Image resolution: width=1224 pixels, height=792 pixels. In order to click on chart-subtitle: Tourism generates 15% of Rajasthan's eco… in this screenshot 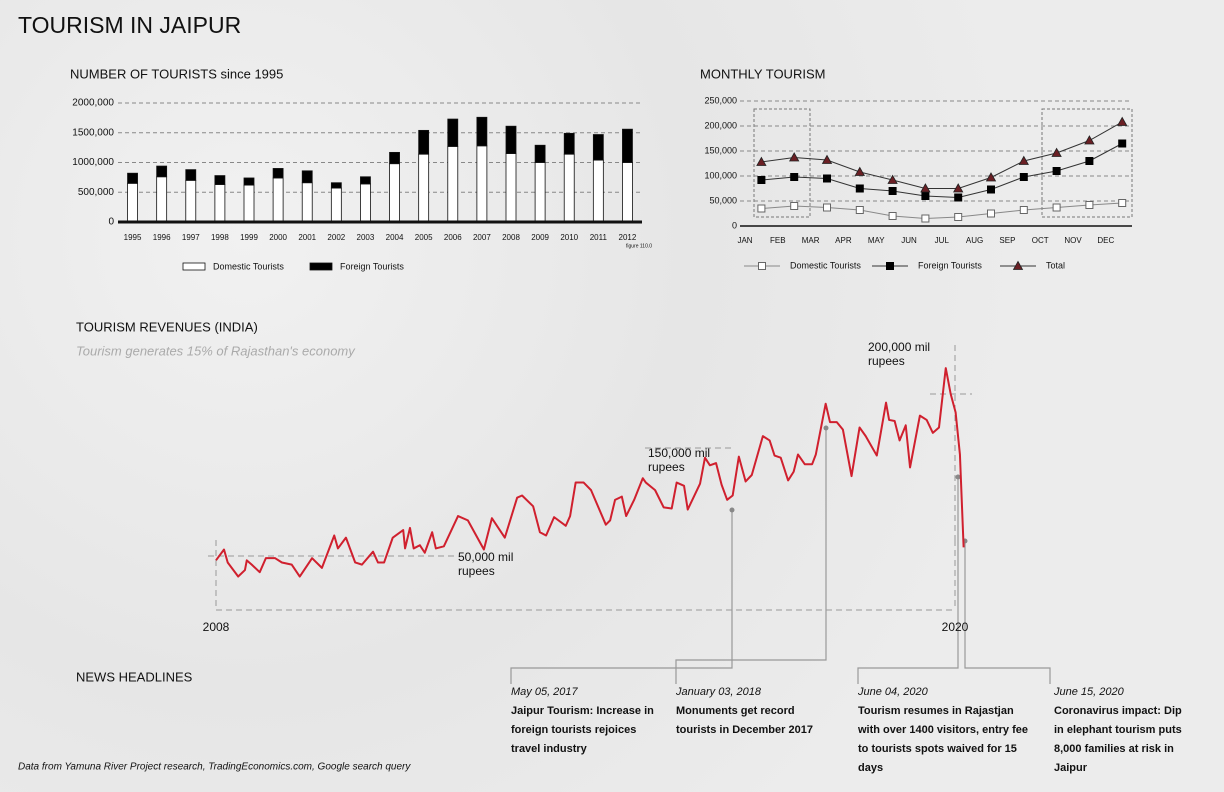, I will do `click(216, 350)`.